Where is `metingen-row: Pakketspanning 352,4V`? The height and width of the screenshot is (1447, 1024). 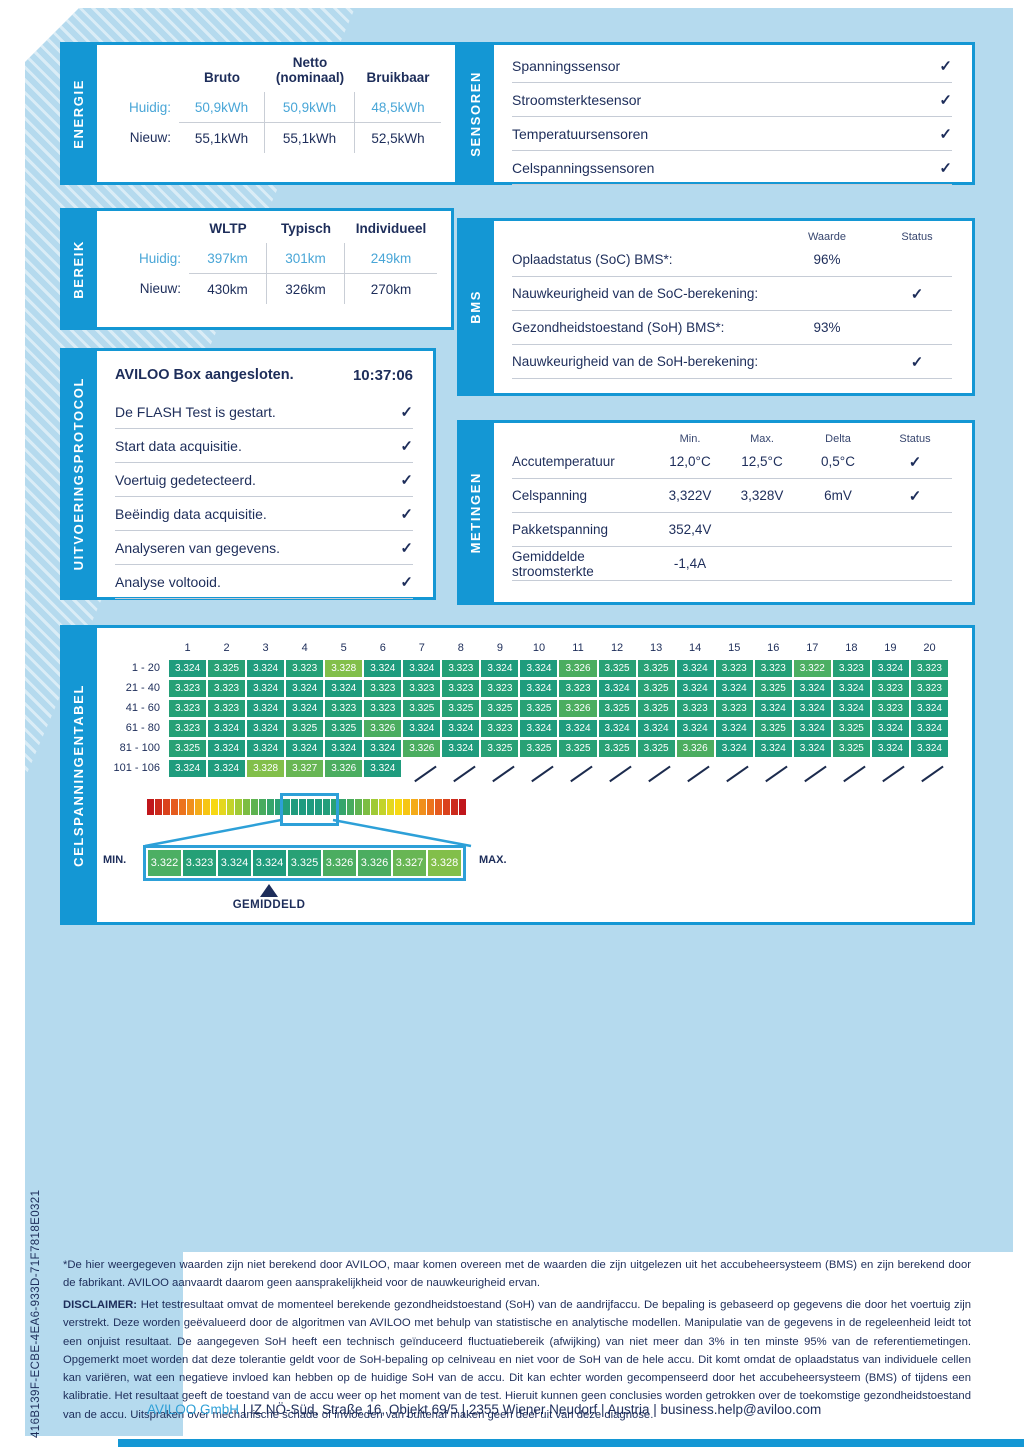 metingen-row: Pakketspanning 352,4V is located at coordinates (732, 530).